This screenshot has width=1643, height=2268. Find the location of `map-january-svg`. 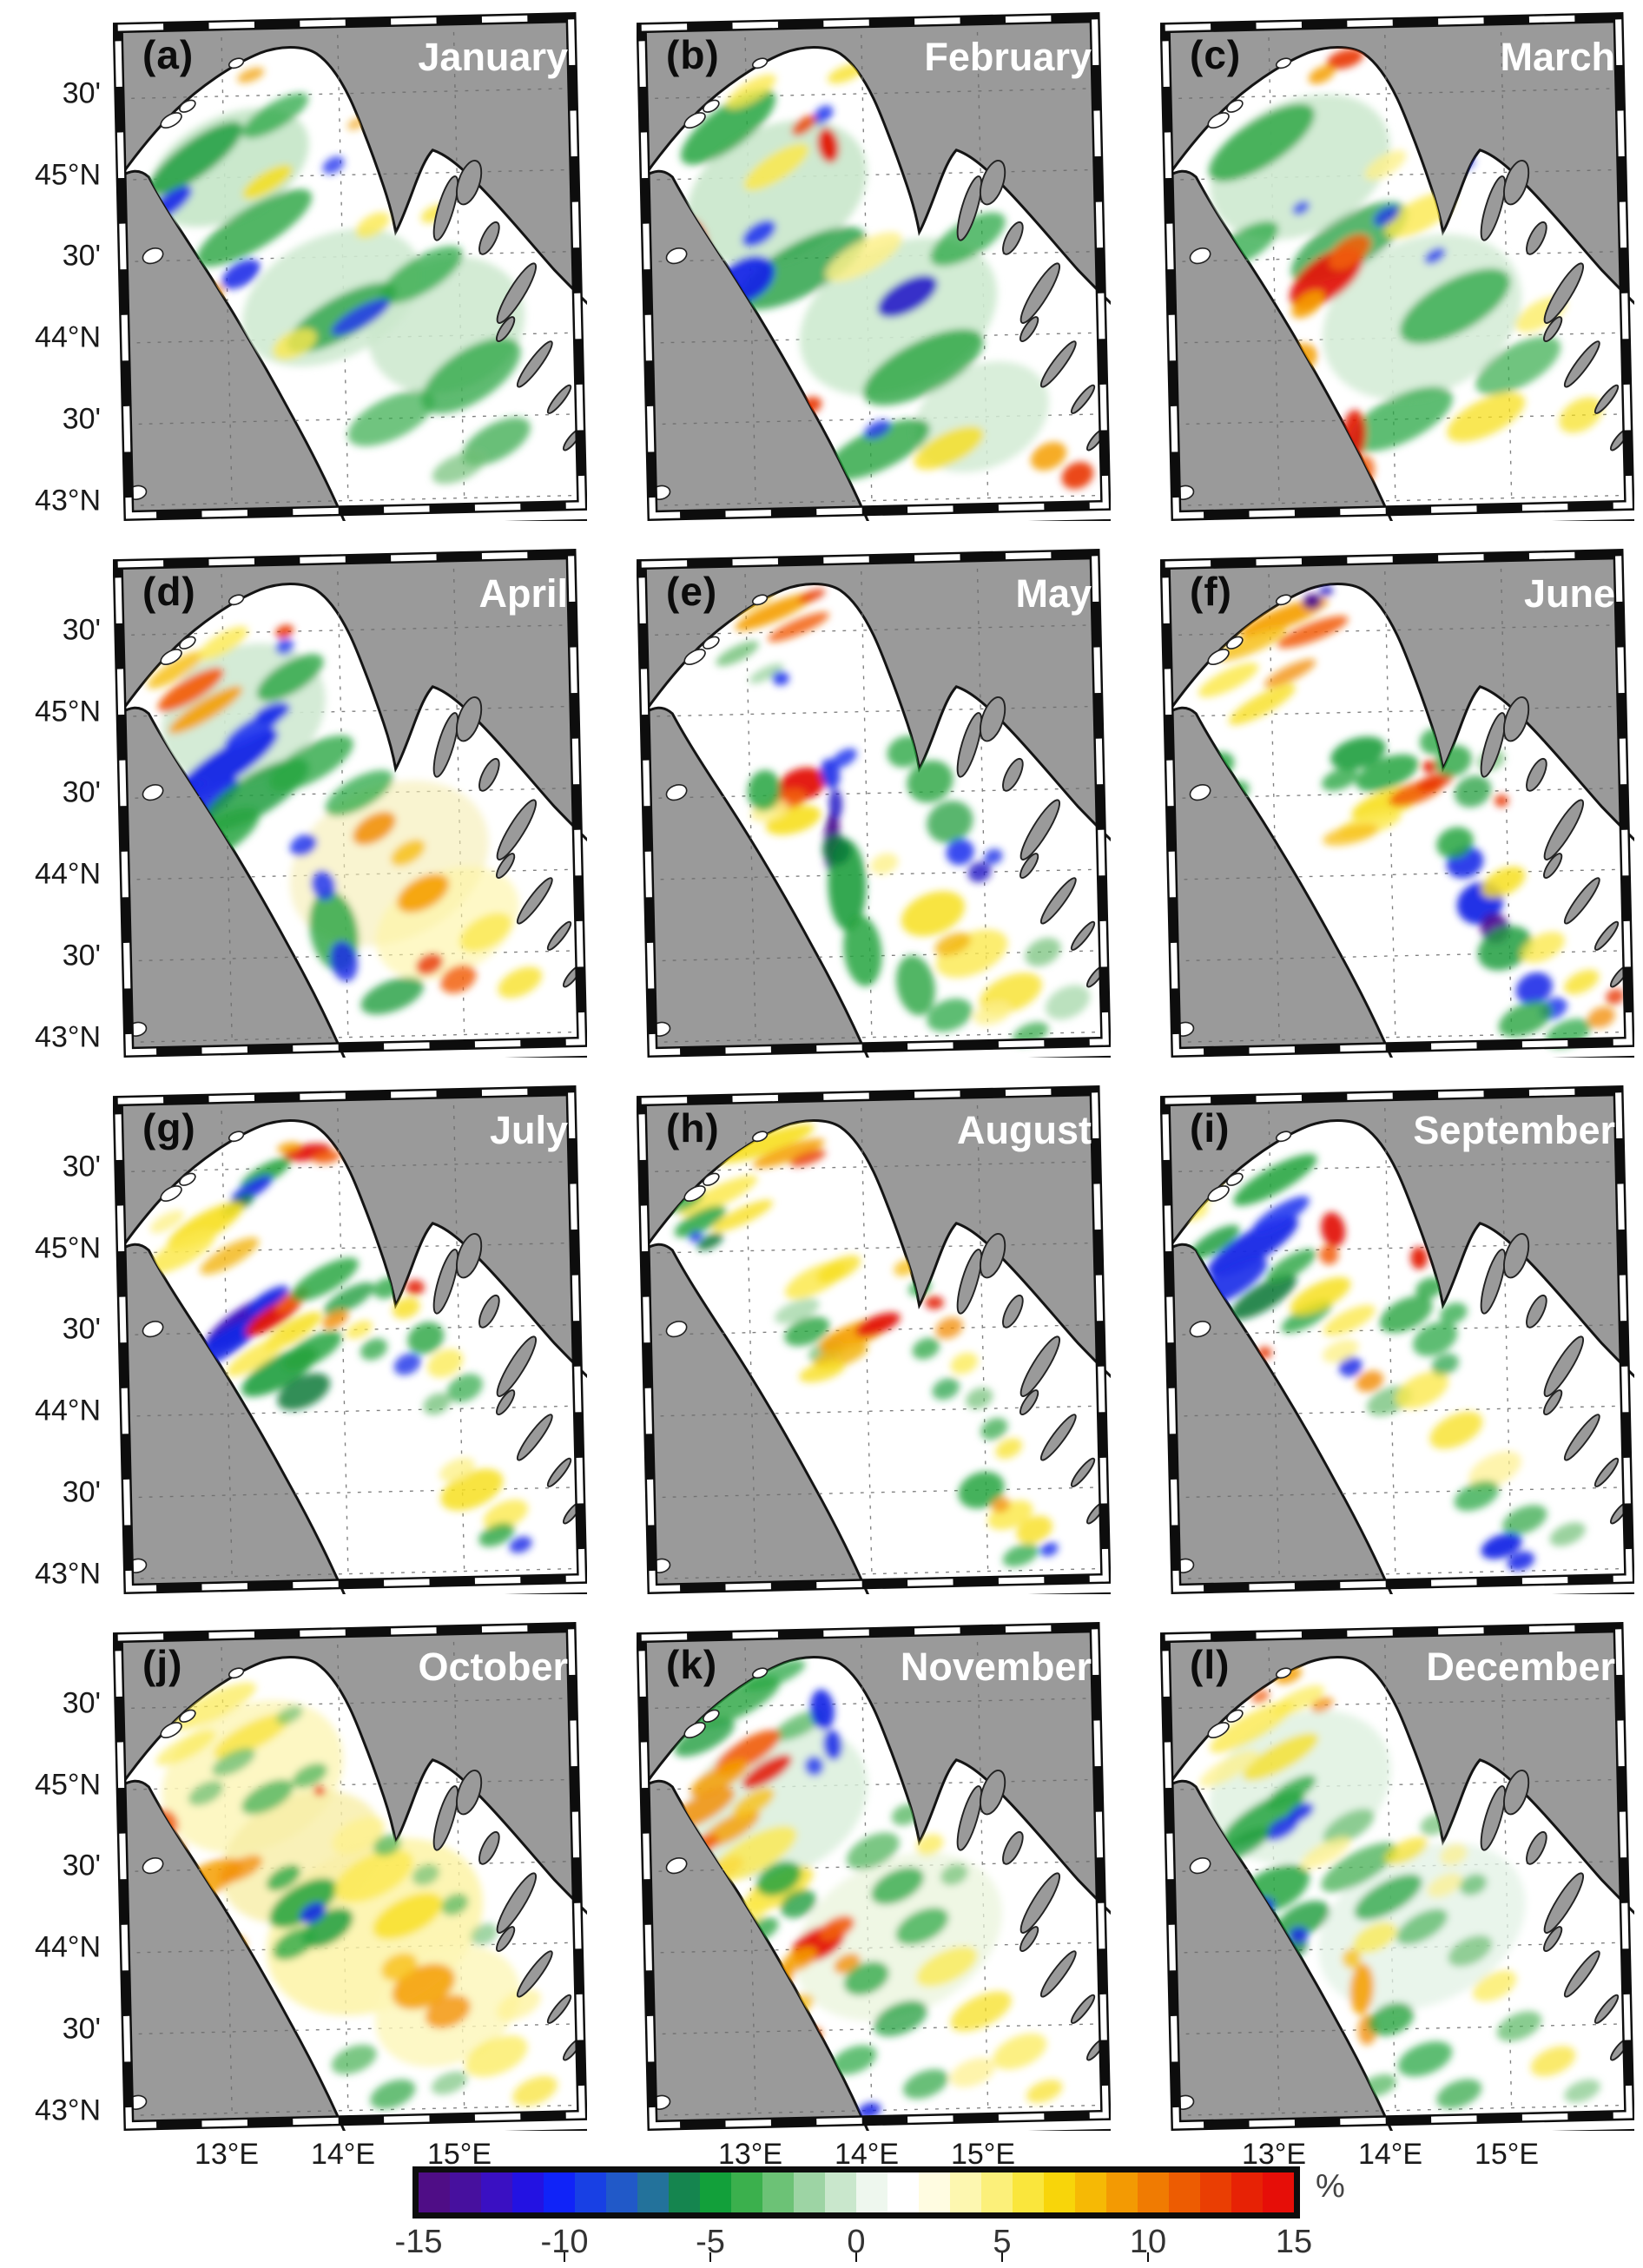

map-january-svg is located at coordinates (350, 267).